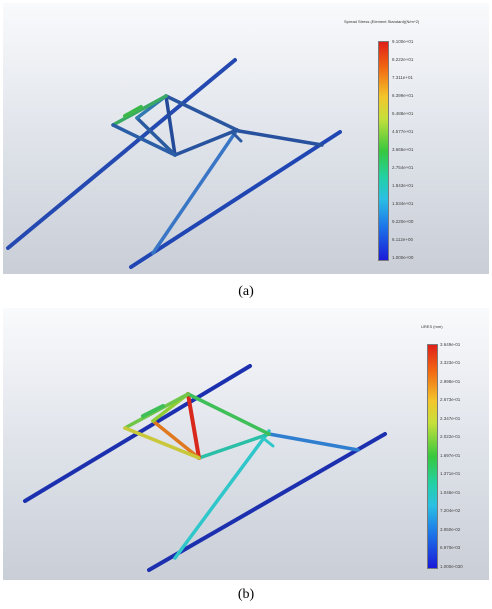 The width and height of the screenshot is (492, 609). Describe the element at coordinates (246, 291) in the screenshot. I see `figure-caption-a: (a)` at that location.